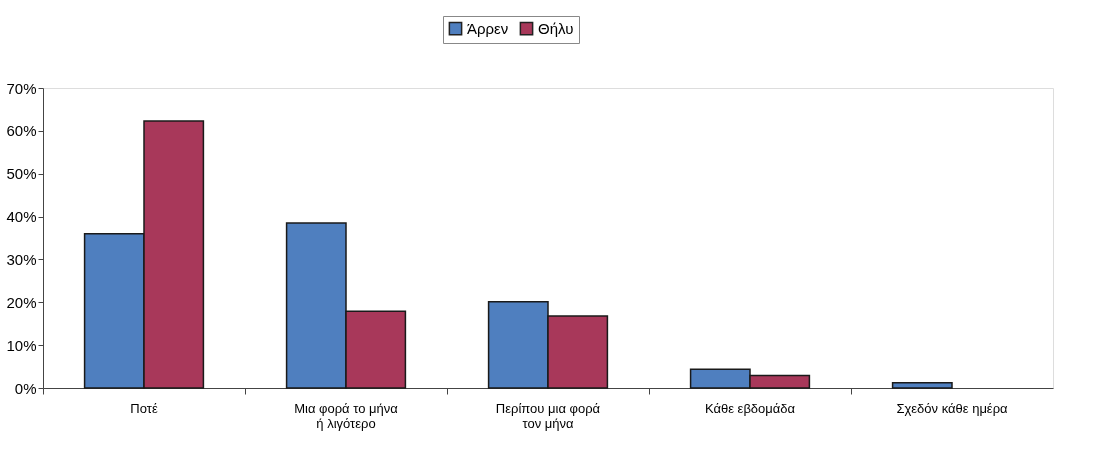 The image size is (1101, 465). What do you see at coordinates (556, 28) in the screenshot?
I see `legend-label: Θήλυ` at bounding box center [556, 28].